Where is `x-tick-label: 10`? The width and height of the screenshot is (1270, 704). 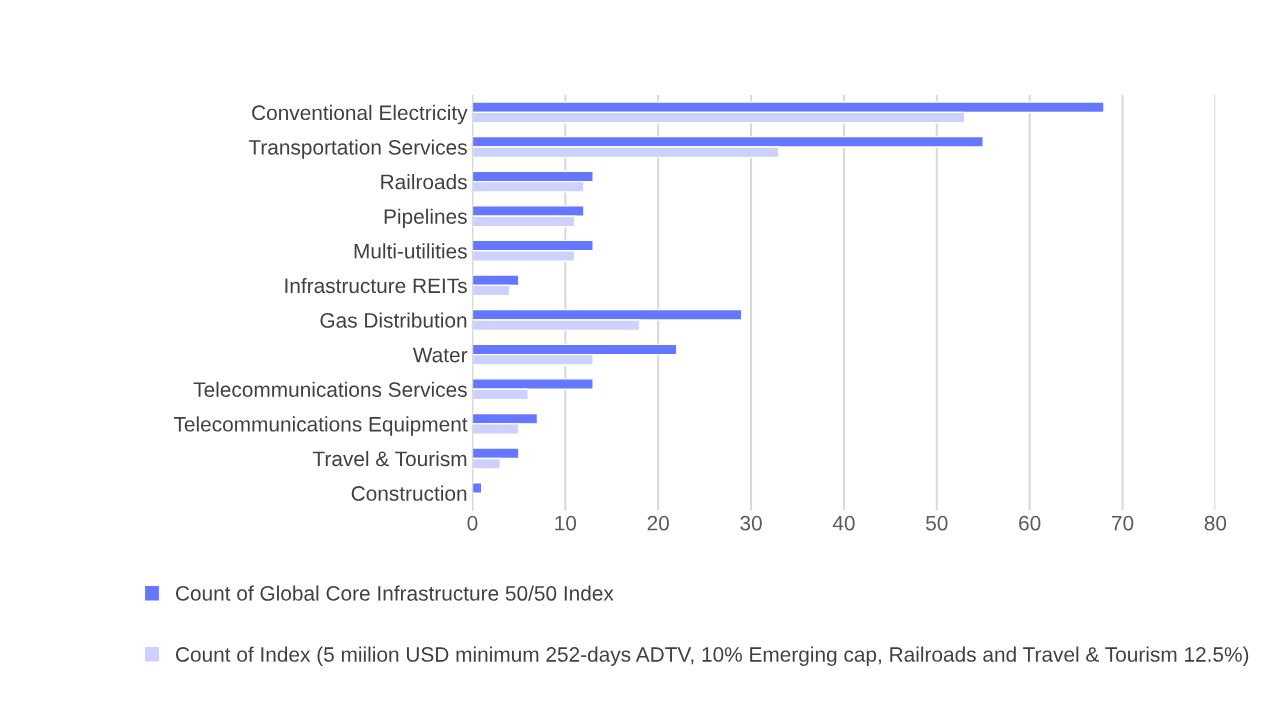
x-tick-label: 10 is located at coordinates (566, 523).